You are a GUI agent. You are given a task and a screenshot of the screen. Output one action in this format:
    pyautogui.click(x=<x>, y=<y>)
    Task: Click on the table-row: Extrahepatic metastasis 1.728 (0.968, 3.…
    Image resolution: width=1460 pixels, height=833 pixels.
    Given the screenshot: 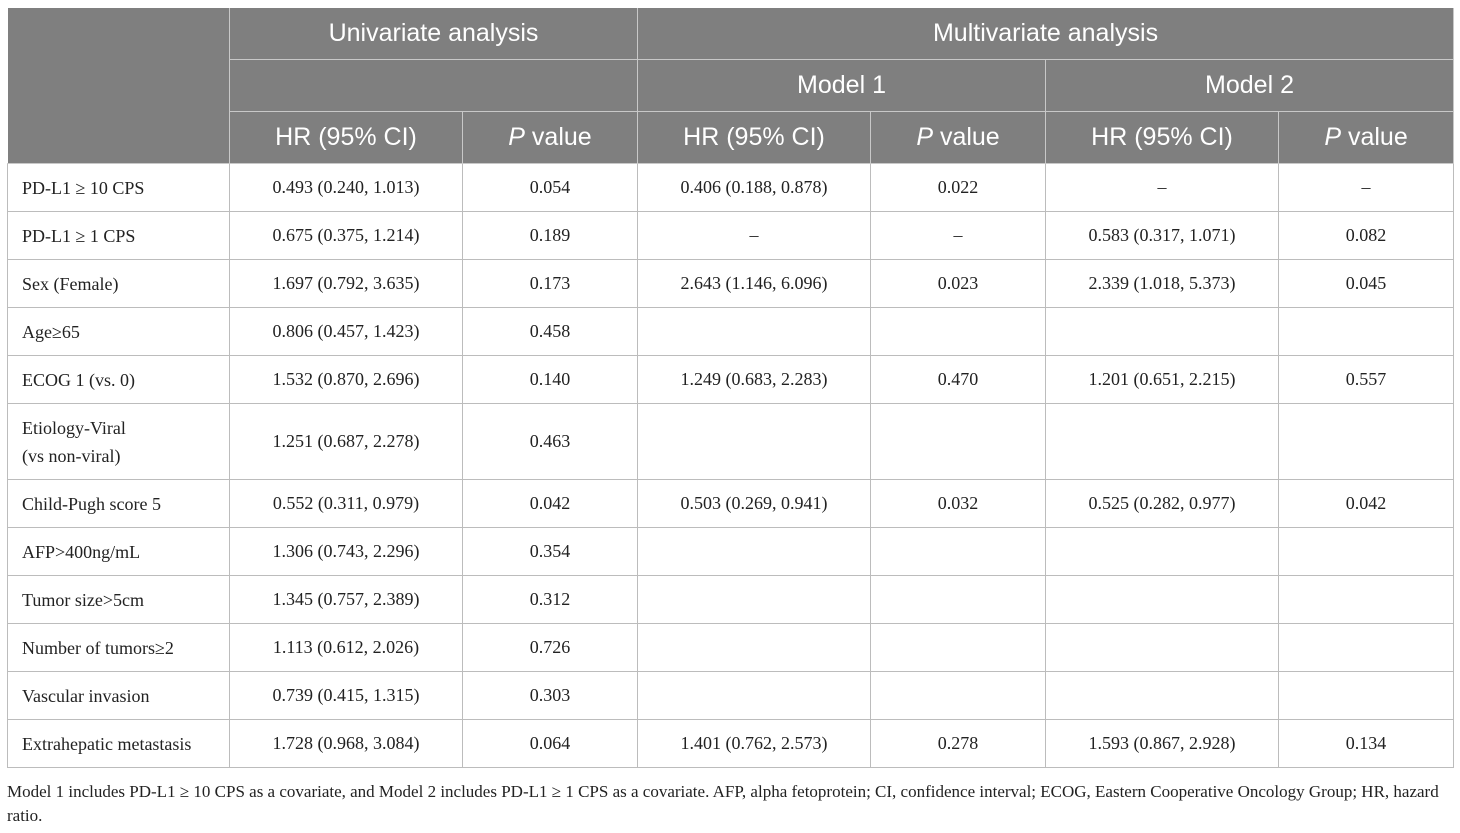 What is the action you would take?
    pyautogui.click(x=731, y=743)
    